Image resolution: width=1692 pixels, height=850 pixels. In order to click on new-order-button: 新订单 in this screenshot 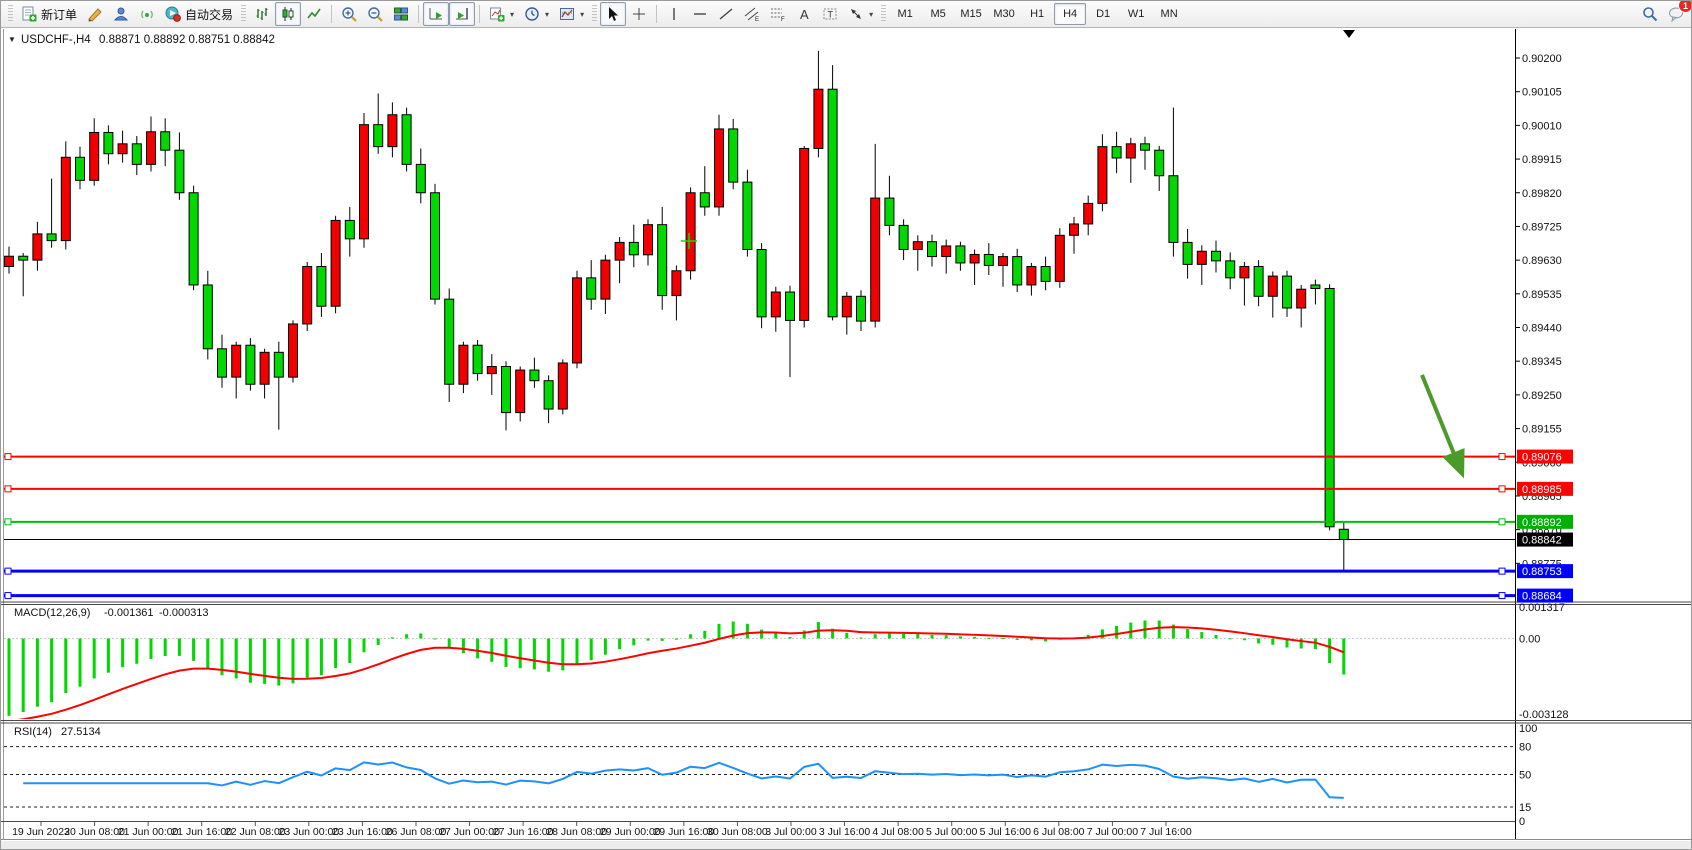, I will do `click(49, 14)`.